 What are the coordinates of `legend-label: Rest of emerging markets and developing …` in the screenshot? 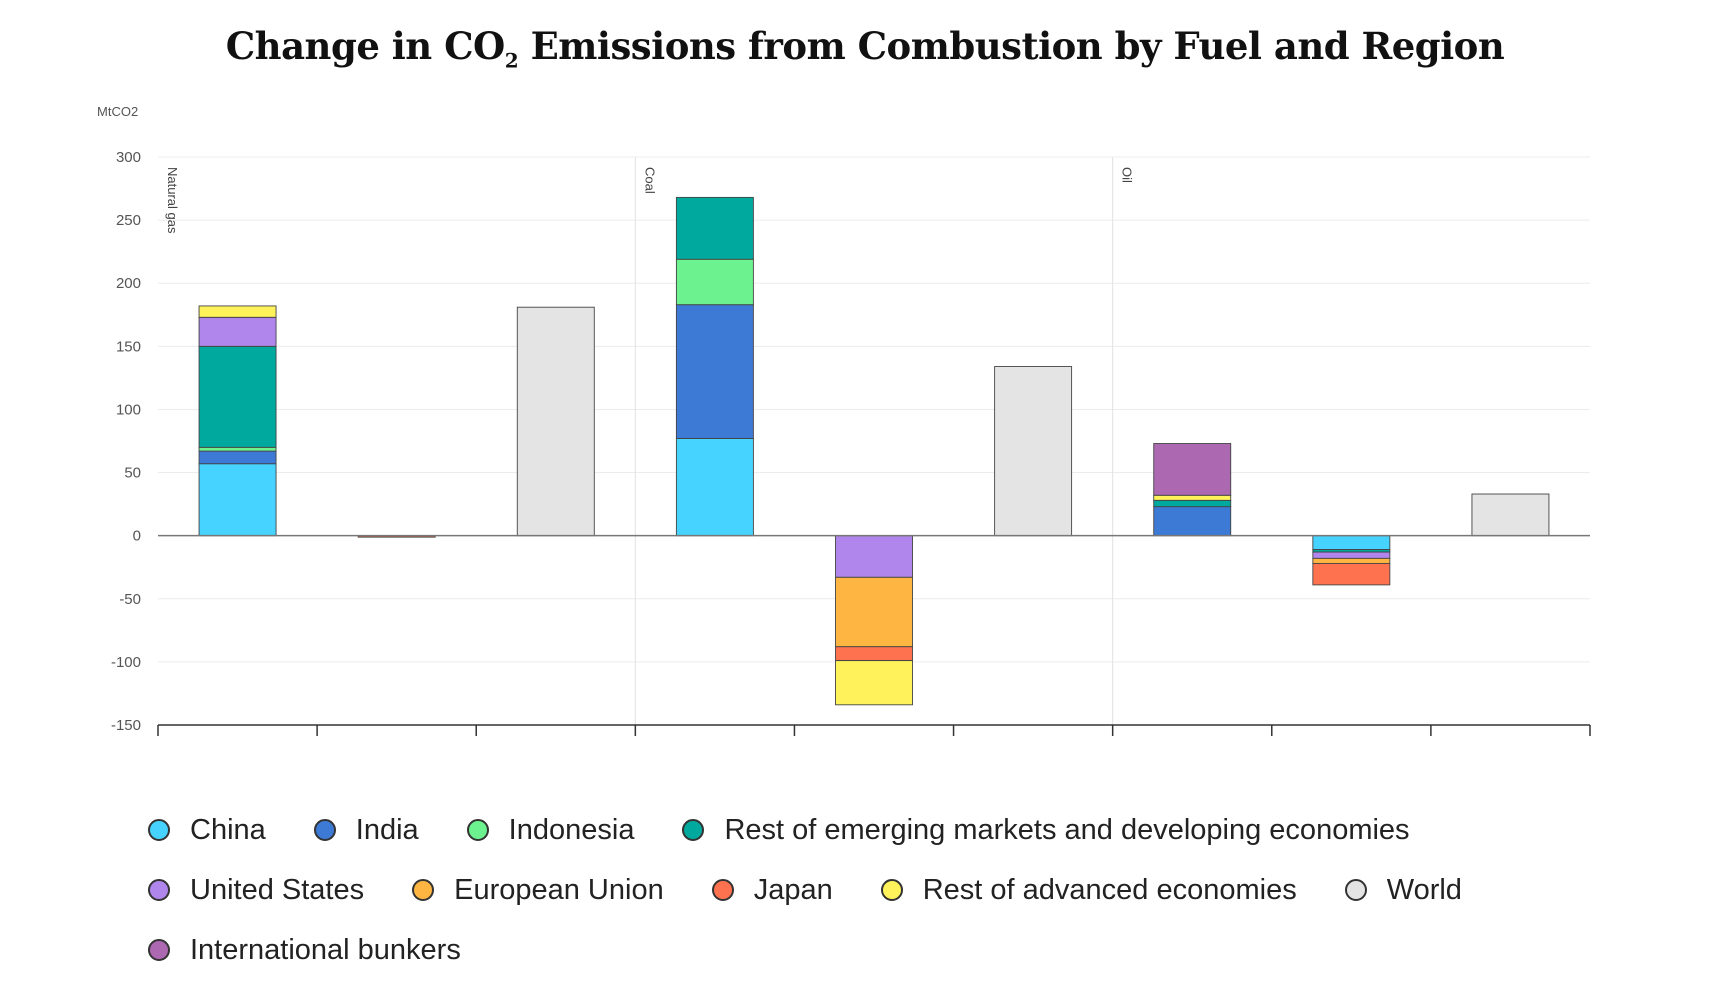 It's located at (1067, 829).